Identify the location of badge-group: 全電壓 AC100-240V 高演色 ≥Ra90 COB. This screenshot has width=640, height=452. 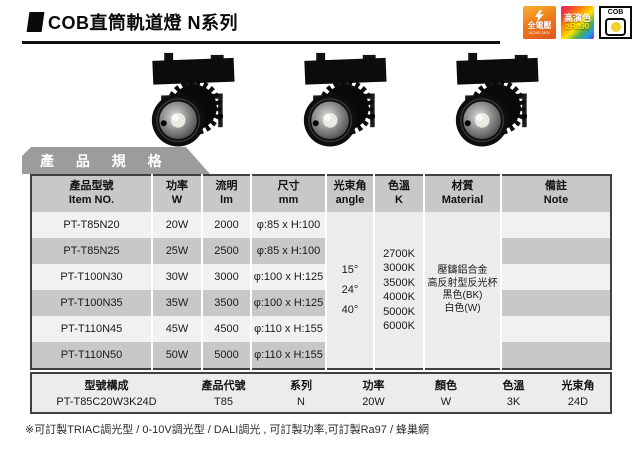
(577, 22).